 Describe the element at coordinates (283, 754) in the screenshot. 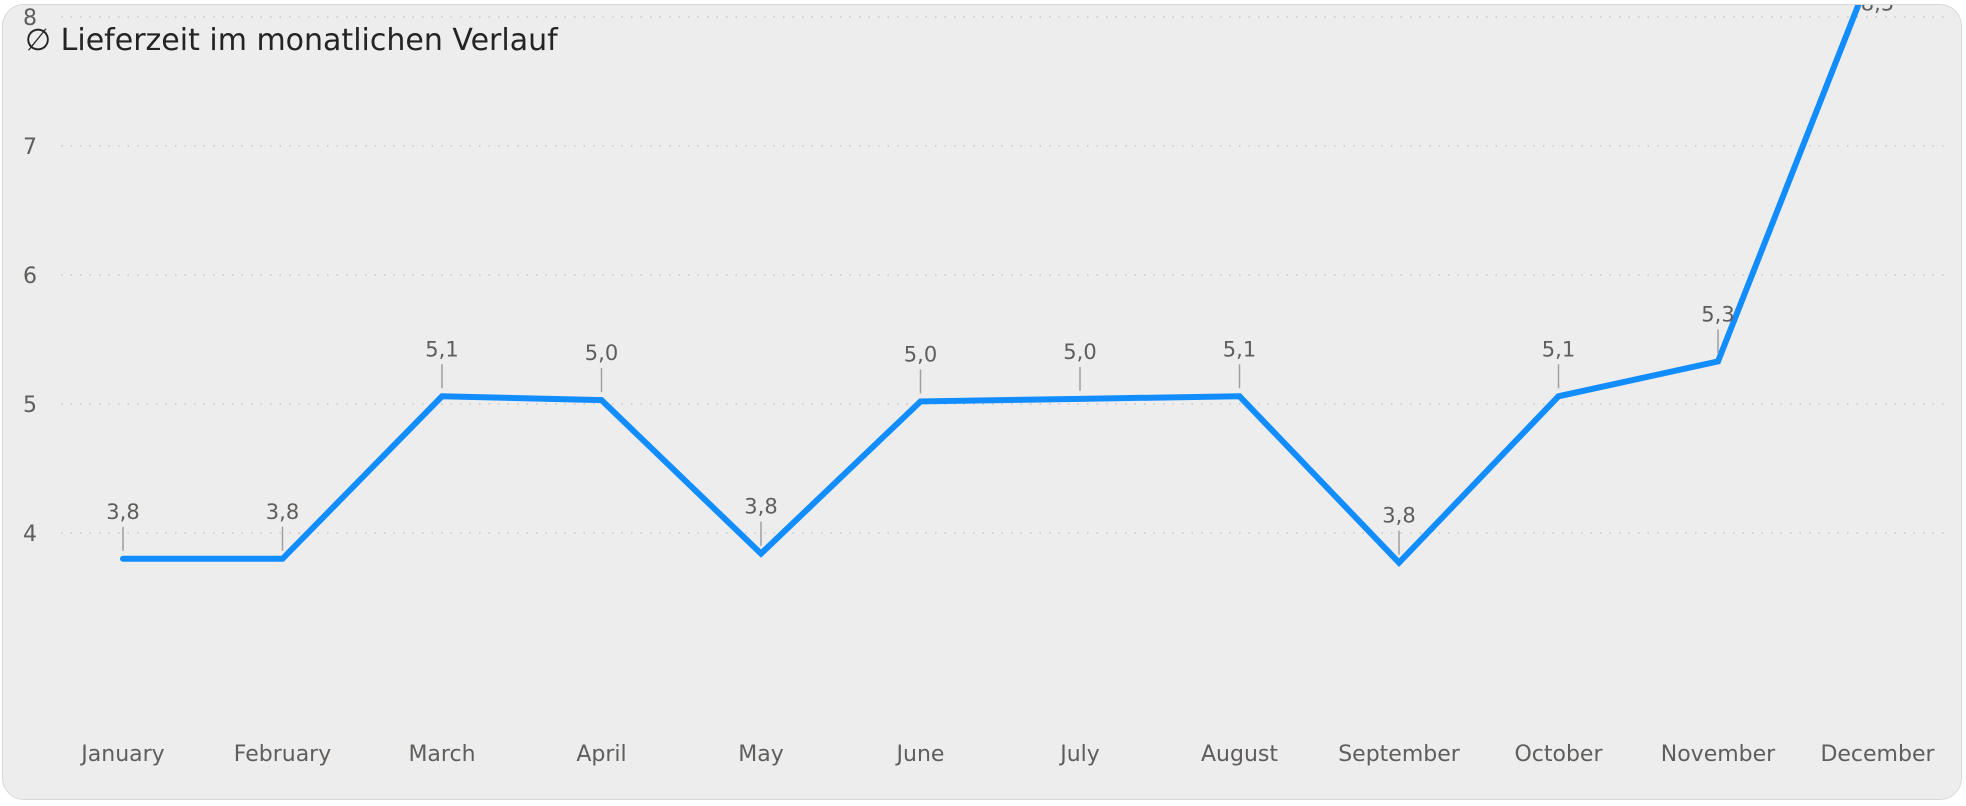

I see `x-tick-label: February` at that location.